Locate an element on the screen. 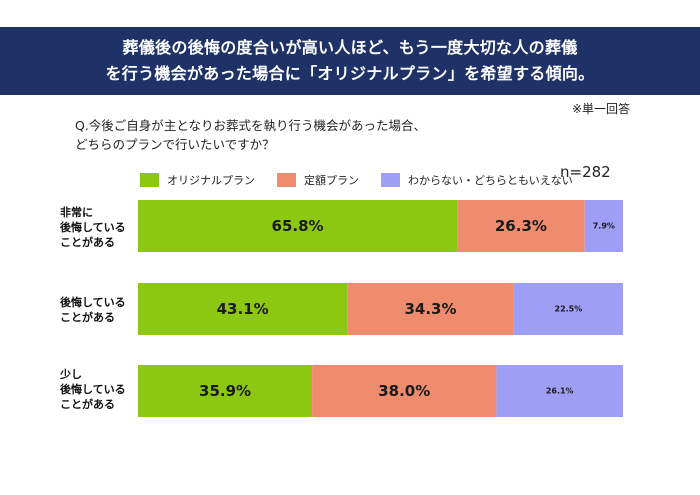 The width and height of the screenshot is (700, 495). row-label-2: 後悔している ことがある is located at coordinates (93, 310).